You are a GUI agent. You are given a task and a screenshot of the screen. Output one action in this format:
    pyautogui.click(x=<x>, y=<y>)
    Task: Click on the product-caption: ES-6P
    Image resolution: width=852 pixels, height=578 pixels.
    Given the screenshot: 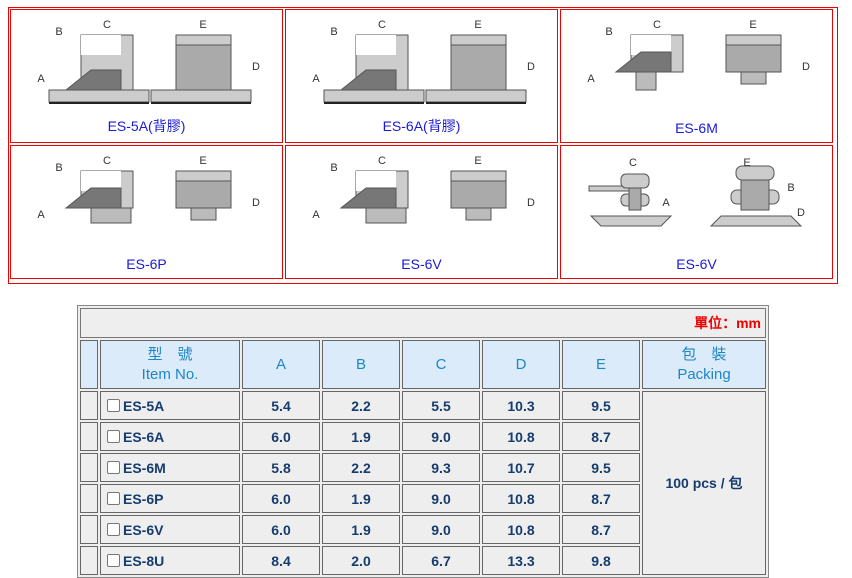 What is the action you would take?
    pyautogui.click(x=146, y=264)
    